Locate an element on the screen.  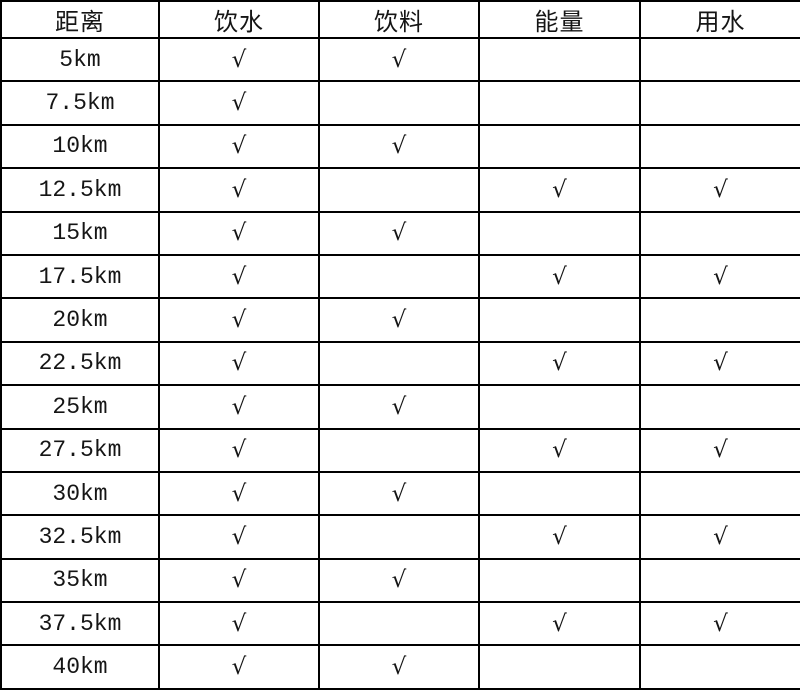
distance-cell: 40km is located at coordinates (80, 667).